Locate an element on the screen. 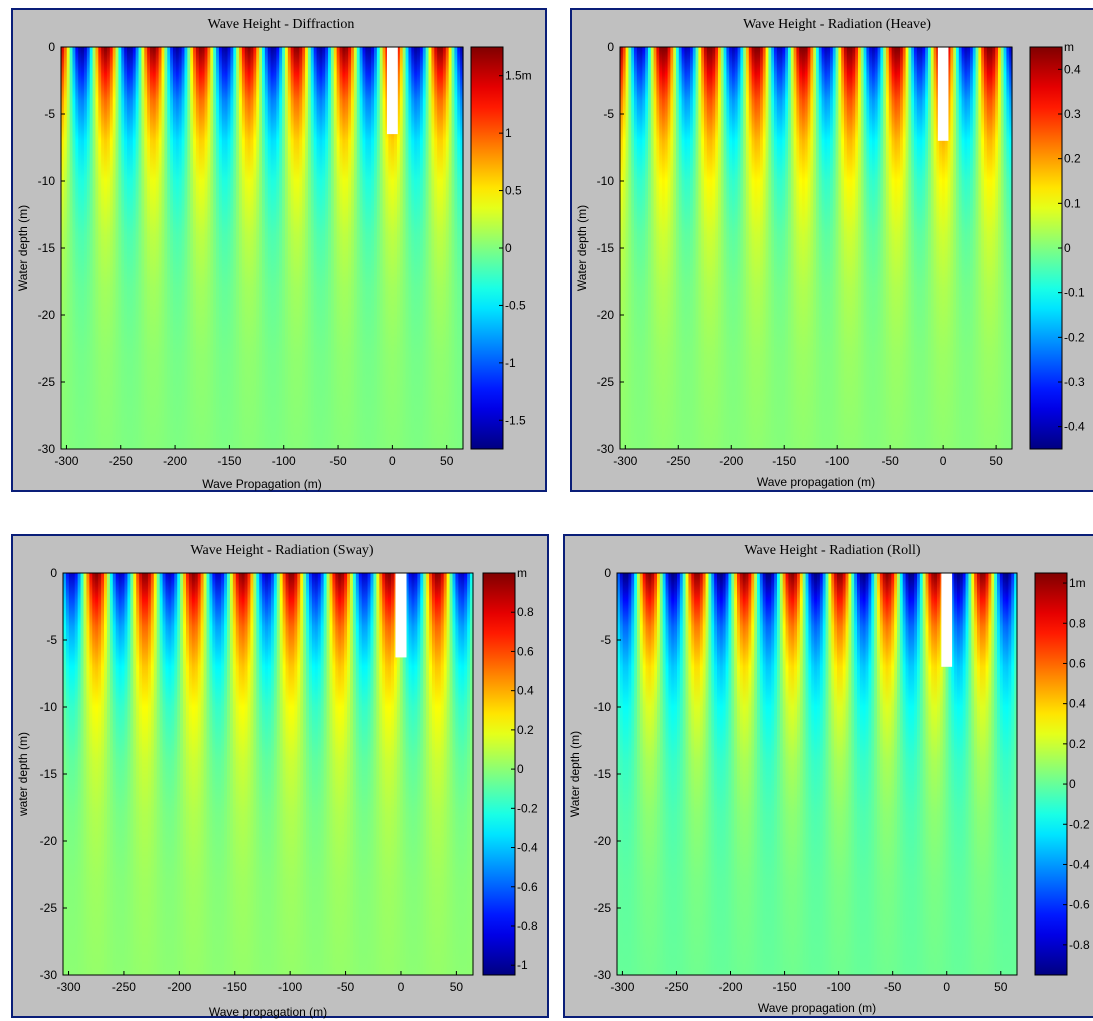 This screenshot has height=1021, width=1093. y-axis-label: Water depth (m) is located at coordinates (23, 248).